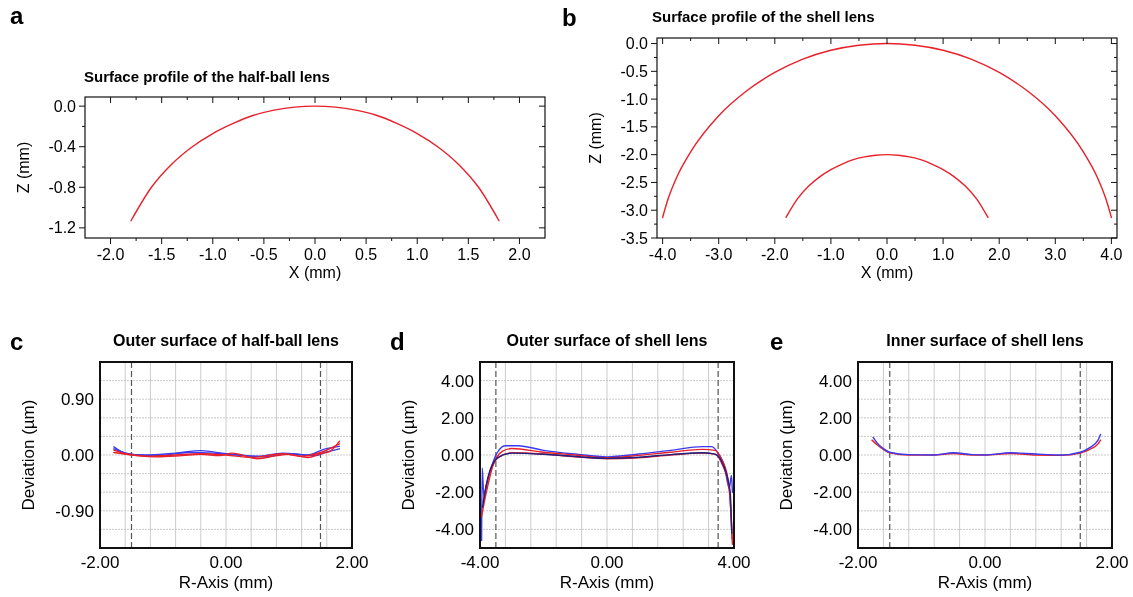 The width and height of the screenshot is (1133, 597). What do you see at coordinates (397, 341) in the screenshot?
I see `text: d` at bounding box center [397, 341].